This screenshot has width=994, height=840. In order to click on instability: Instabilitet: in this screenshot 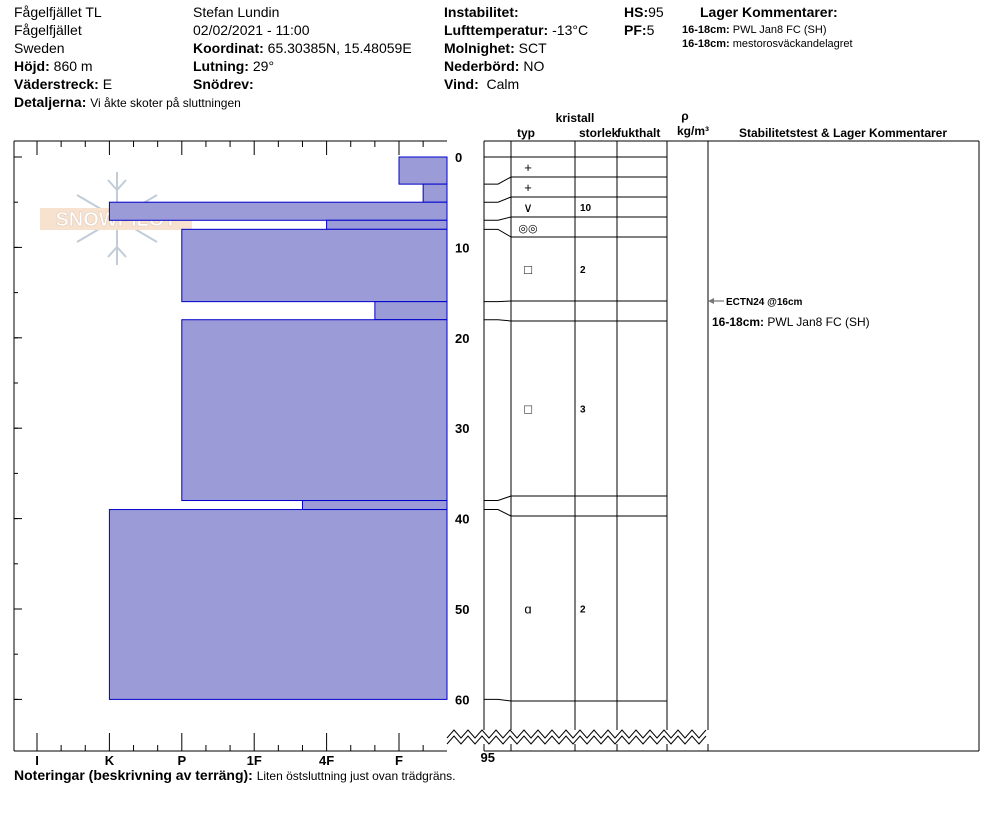, I will do `click(481, 12)`.